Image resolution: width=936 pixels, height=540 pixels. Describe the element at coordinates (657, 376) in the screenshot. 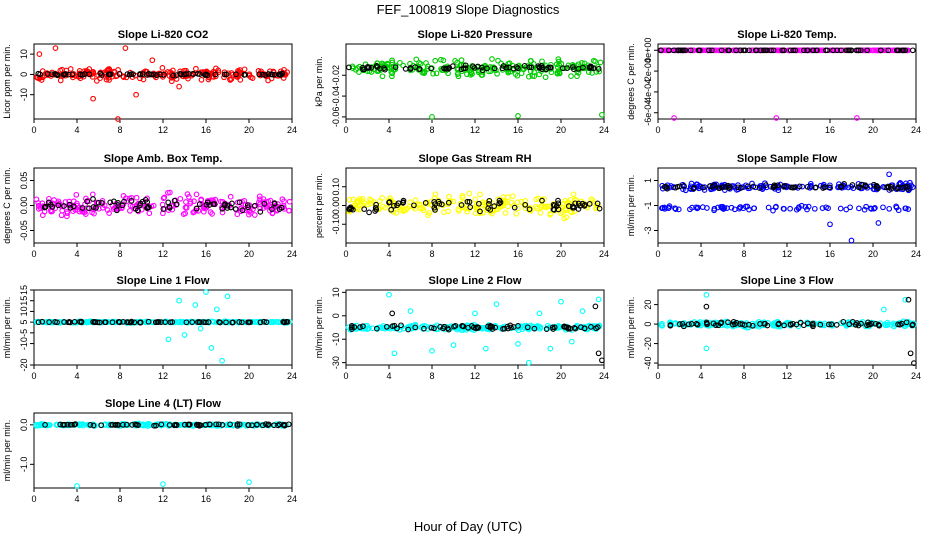

I see `x-tick-label: 0` at that location.